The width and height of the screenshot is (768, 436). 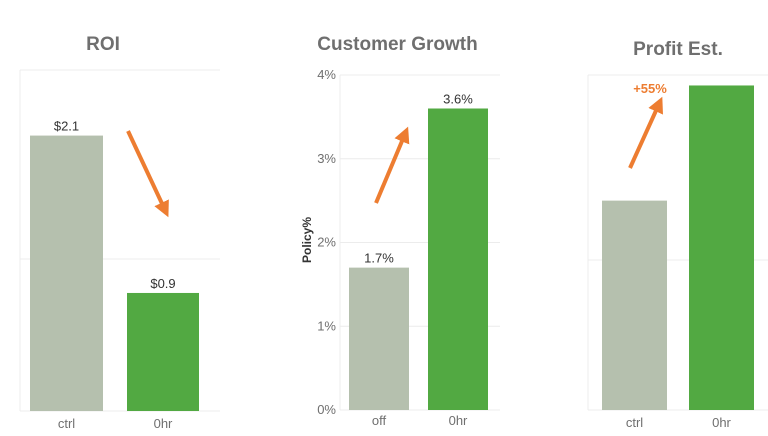 I want to click on customer-growth-y-tick-label: 4%, so click(x=326, y=74).